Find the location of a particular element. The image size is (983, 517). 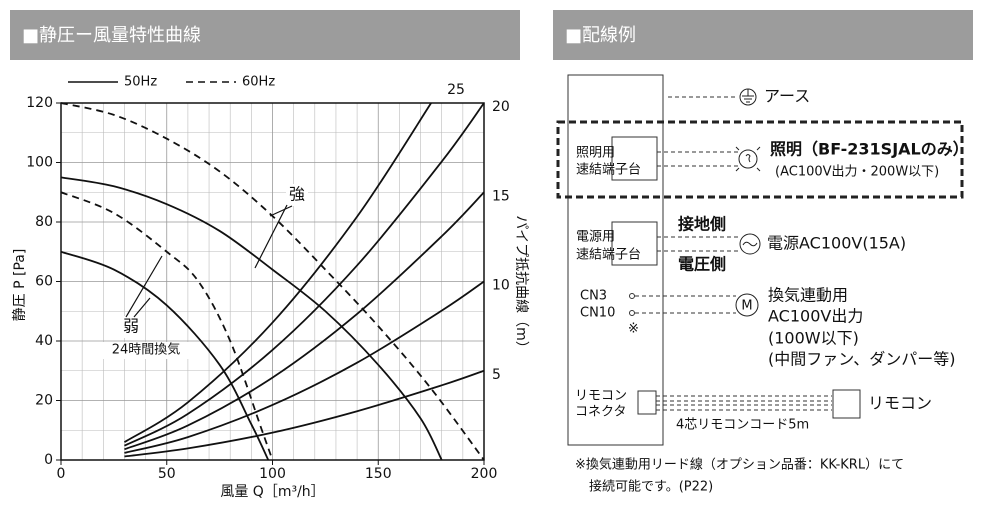

label: CN10 is located at coordinates (597, 313).